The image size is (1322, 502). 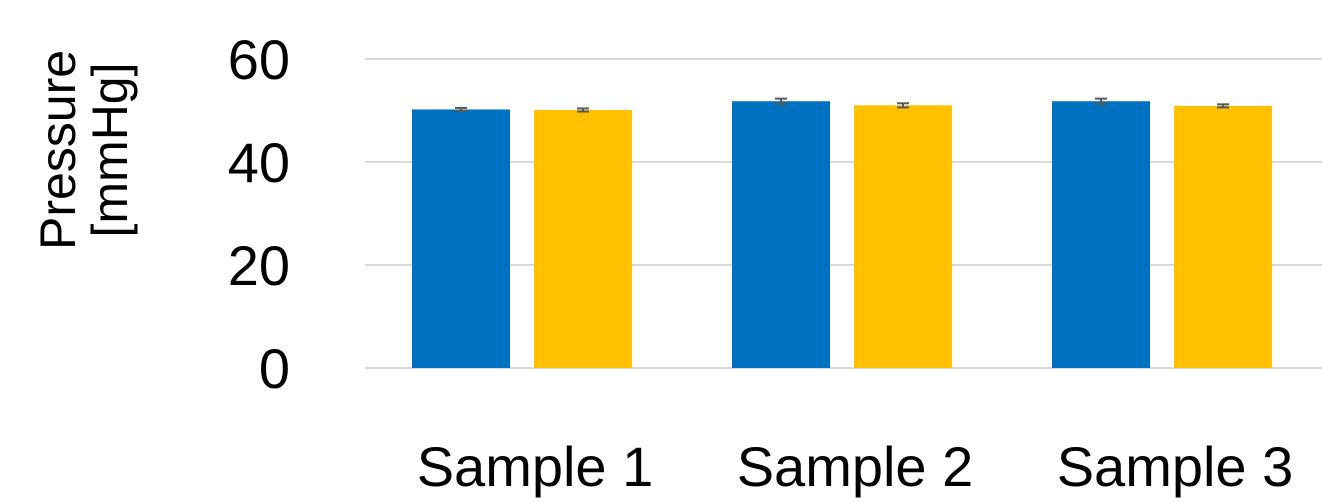 I want to click on error-bars, so click(x=842, y=105).